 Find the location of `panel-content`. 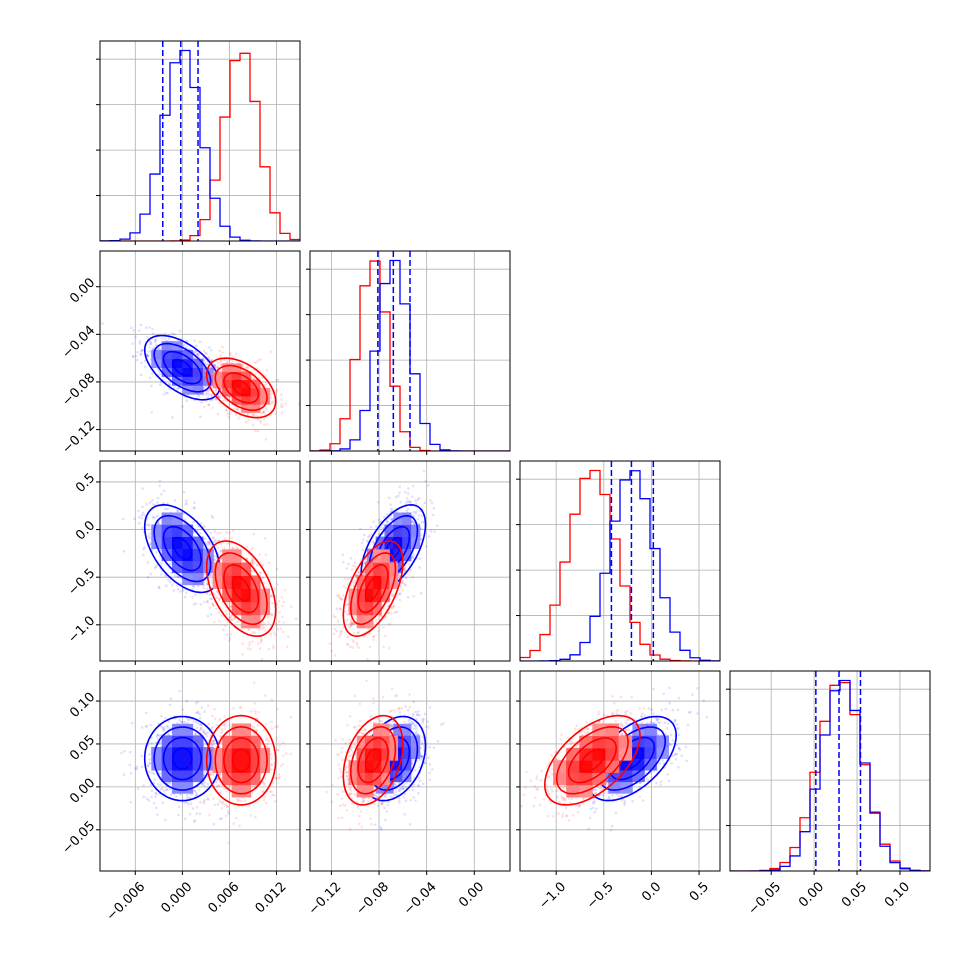

panel-content is located at coordinates (200, 351).